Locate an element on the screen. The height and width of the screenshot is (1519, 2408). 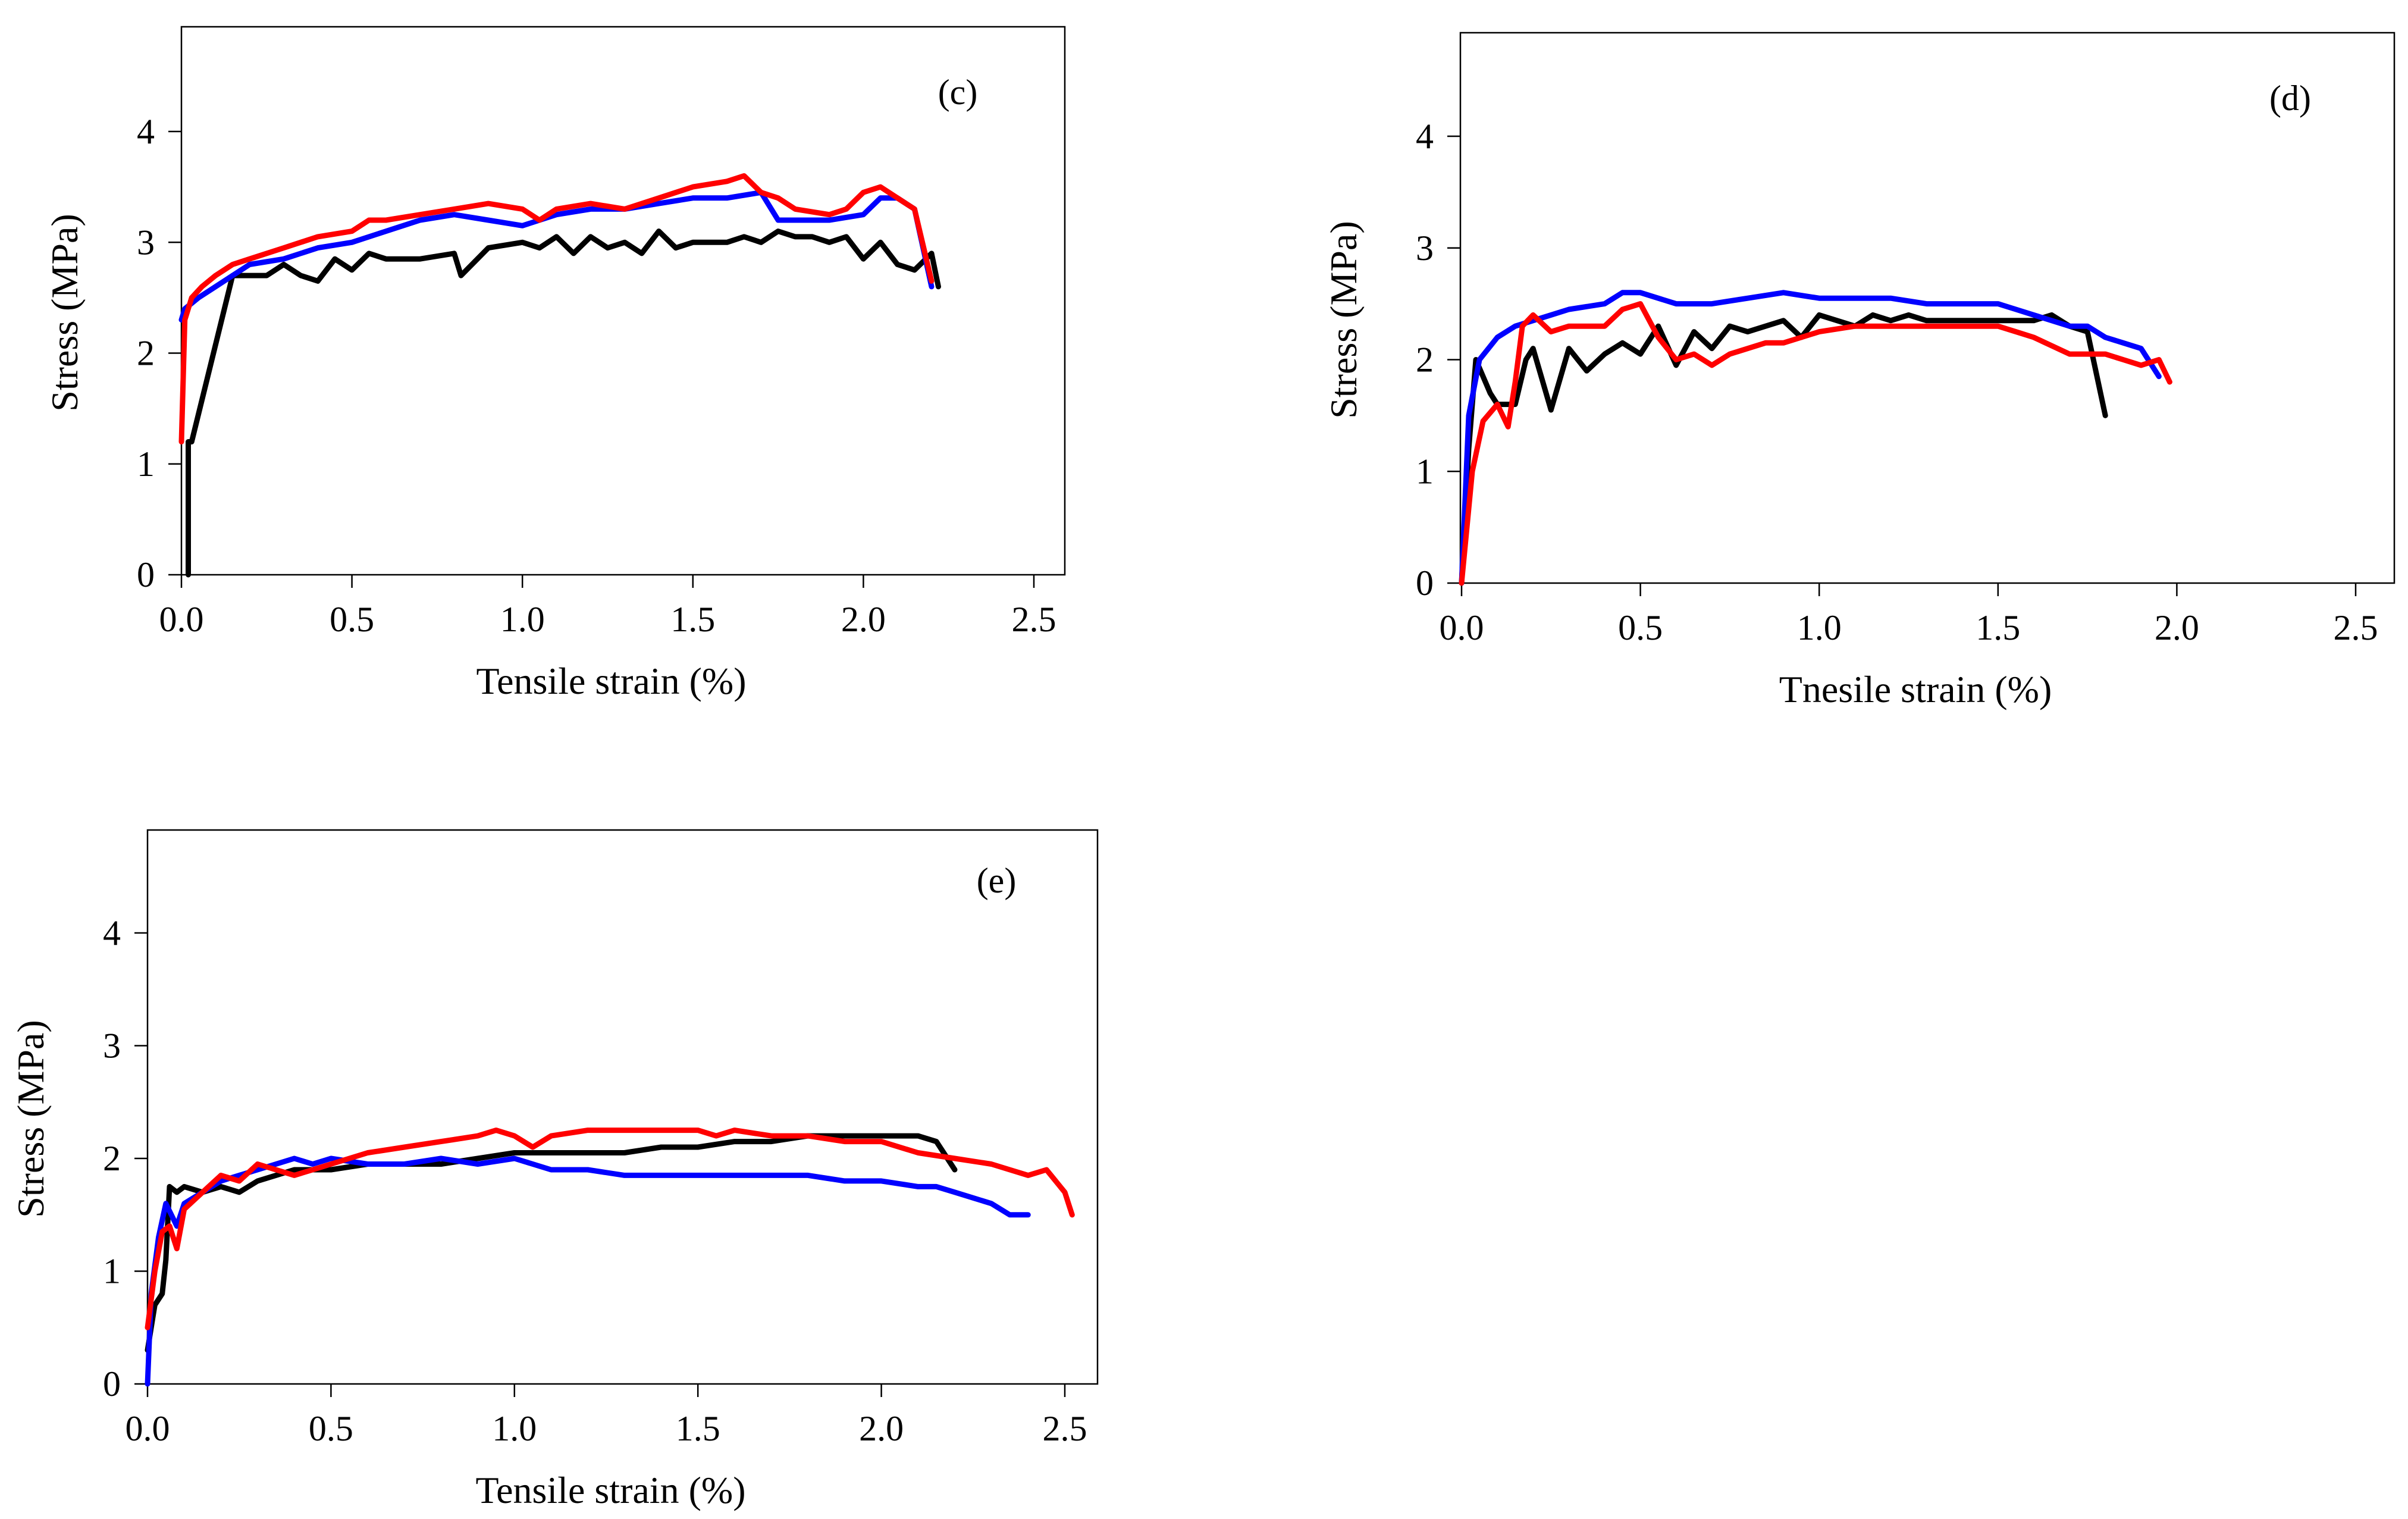
series-line-blue is located at coordinates (588, 1271).